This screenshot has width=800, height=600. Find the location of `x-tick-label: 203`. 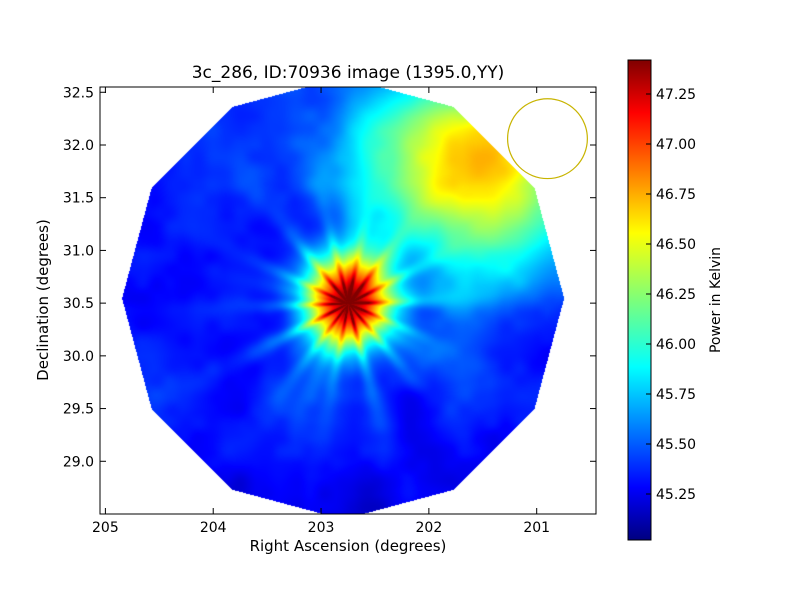

x-tick-label: 203 is located at coordinates (321, 528).